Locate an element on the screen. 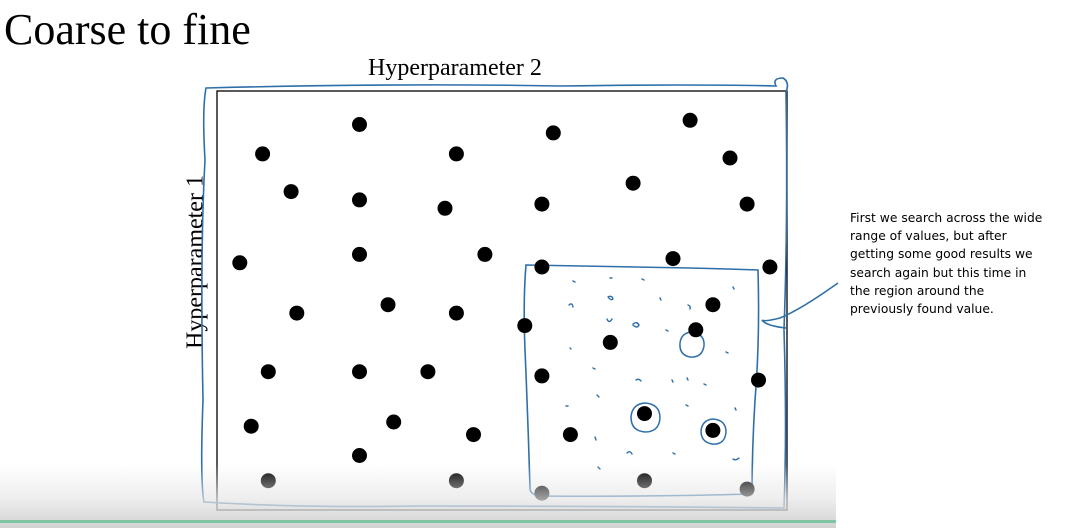 This screenshot has height=528, width=1069. slide-title: Coarse to fine is located at coordinates (127, 29).